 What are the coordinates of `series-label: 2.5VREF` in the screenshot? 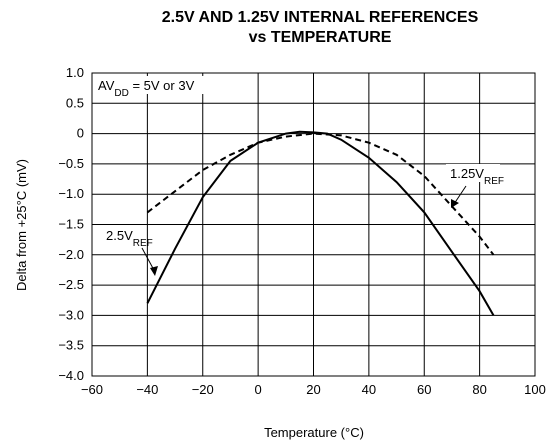 It's located at (129, 238).